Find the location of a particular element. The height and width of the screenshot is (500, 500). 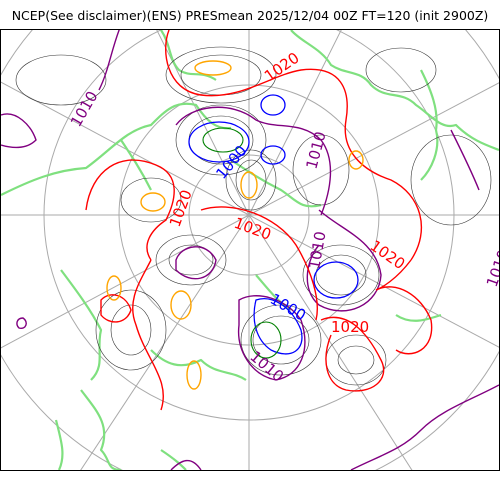

label-1020-center: 1020 is located at coordinates (253, 229).